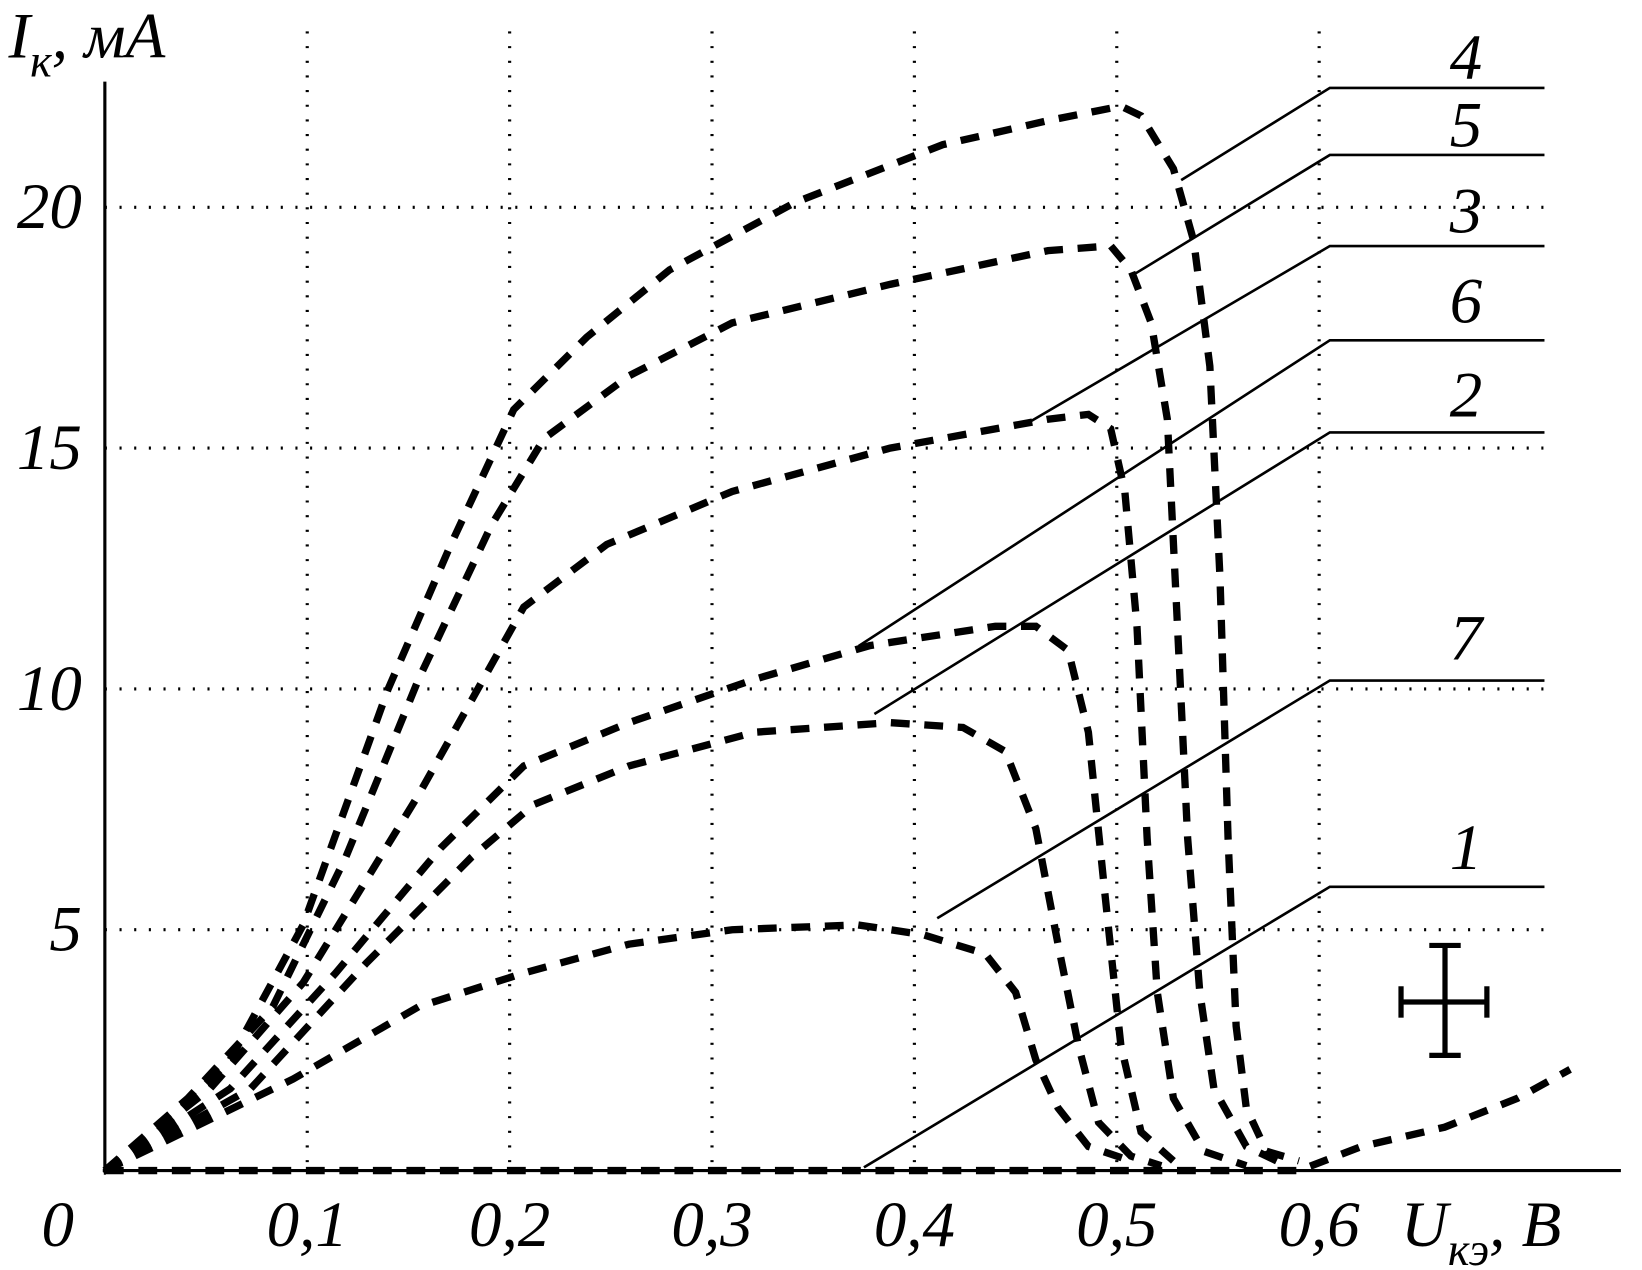 This screenshot has height=1270, width=1642. I want to click on legend-label: 1, so click(1466, 848).